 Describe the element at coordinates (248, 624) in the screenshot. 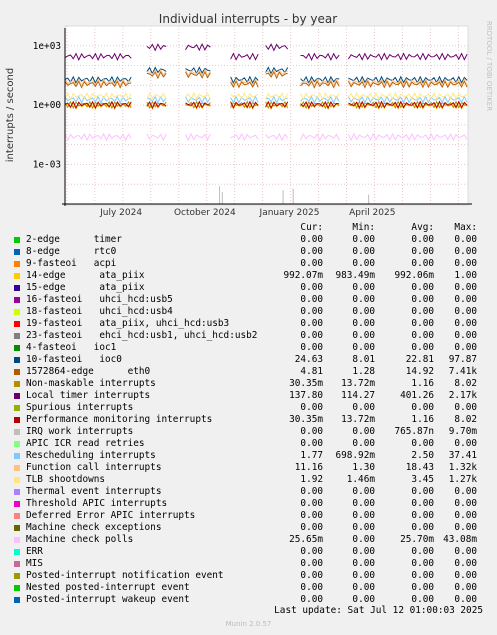

I see `munin-version: Munin 2.0.57` at that location.